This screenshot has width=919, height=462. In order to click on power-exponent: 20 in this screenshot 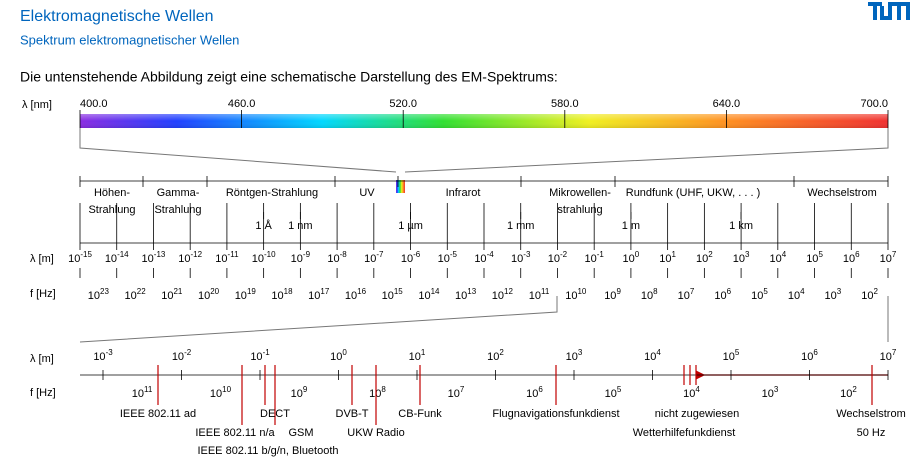, I will do `click(214, 291)`.